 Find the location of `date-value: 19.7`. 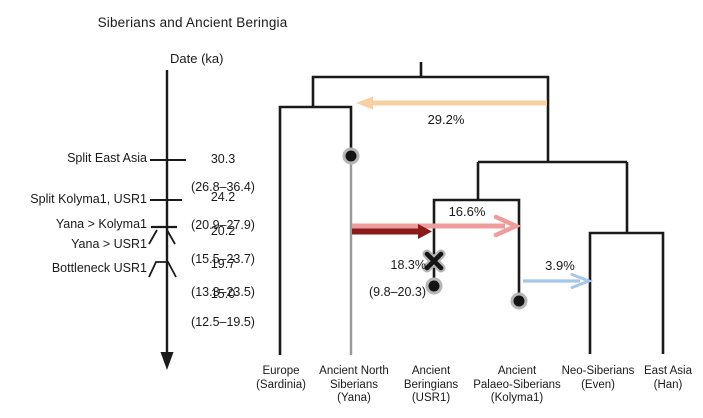

date-value: 19.7 is located at coordinates (223, 264).